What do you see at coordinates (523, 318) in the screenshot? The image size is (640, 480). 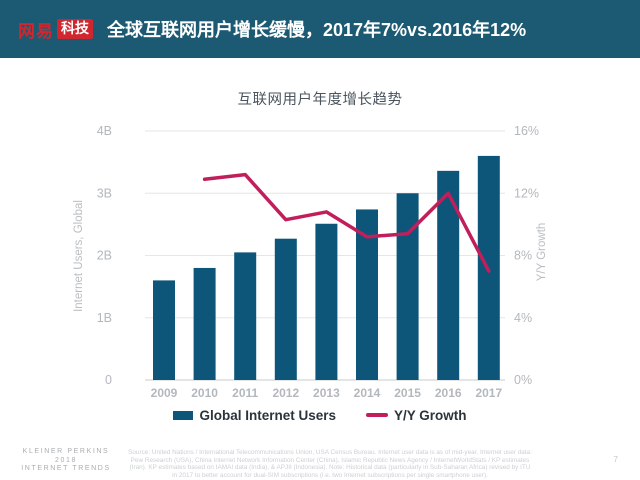 I see `right-axis-tick-label: 4%` at bounding box center [523, 318].